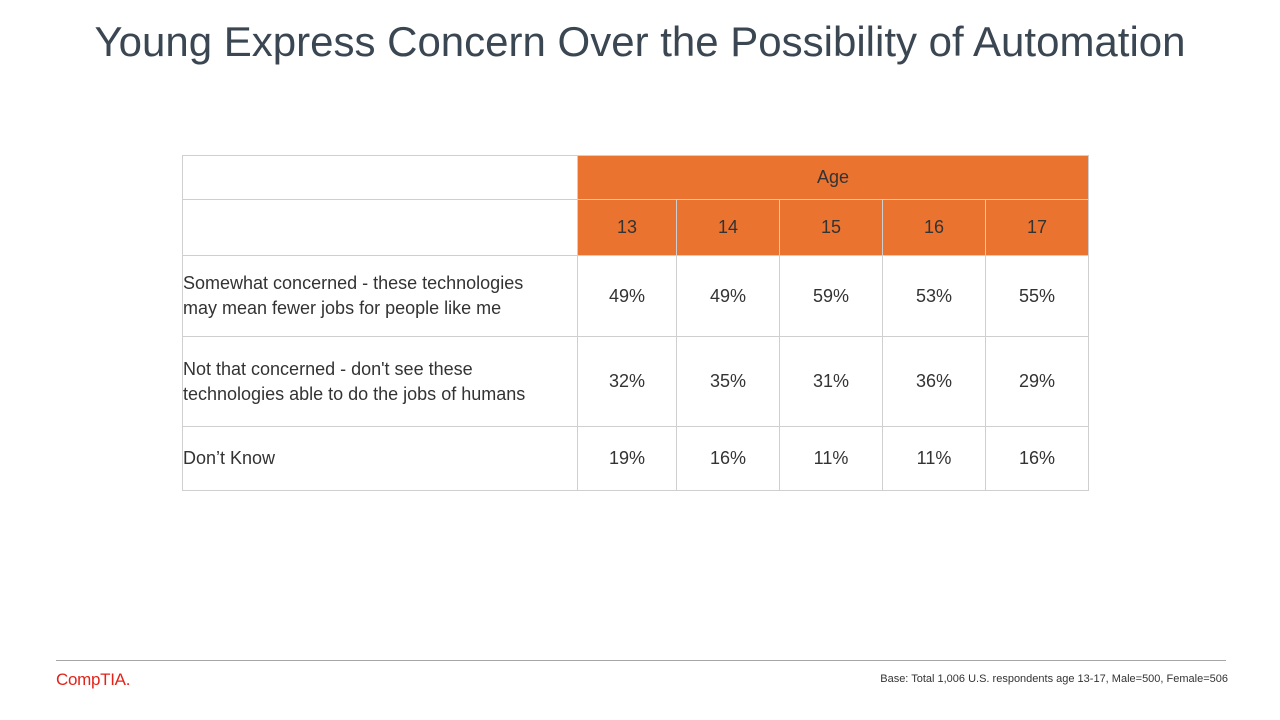  I want to click on table-cell: 55%, so click(1037, 296).